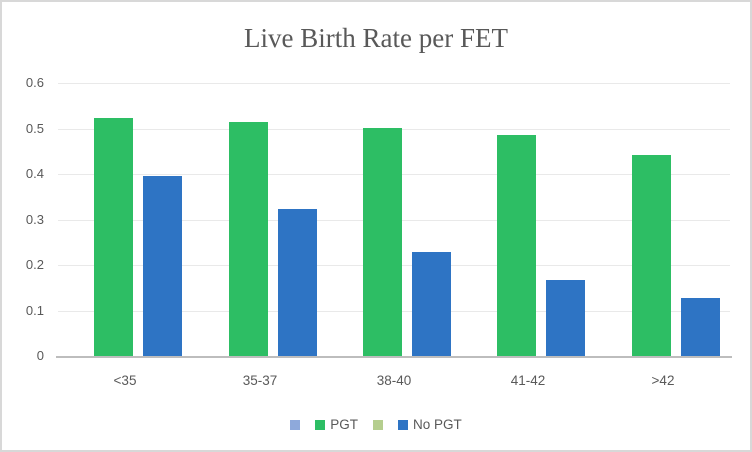 This screenshot has height=452, width=752. I want to click on x-axis-category-label: >42, so click(663, 380).